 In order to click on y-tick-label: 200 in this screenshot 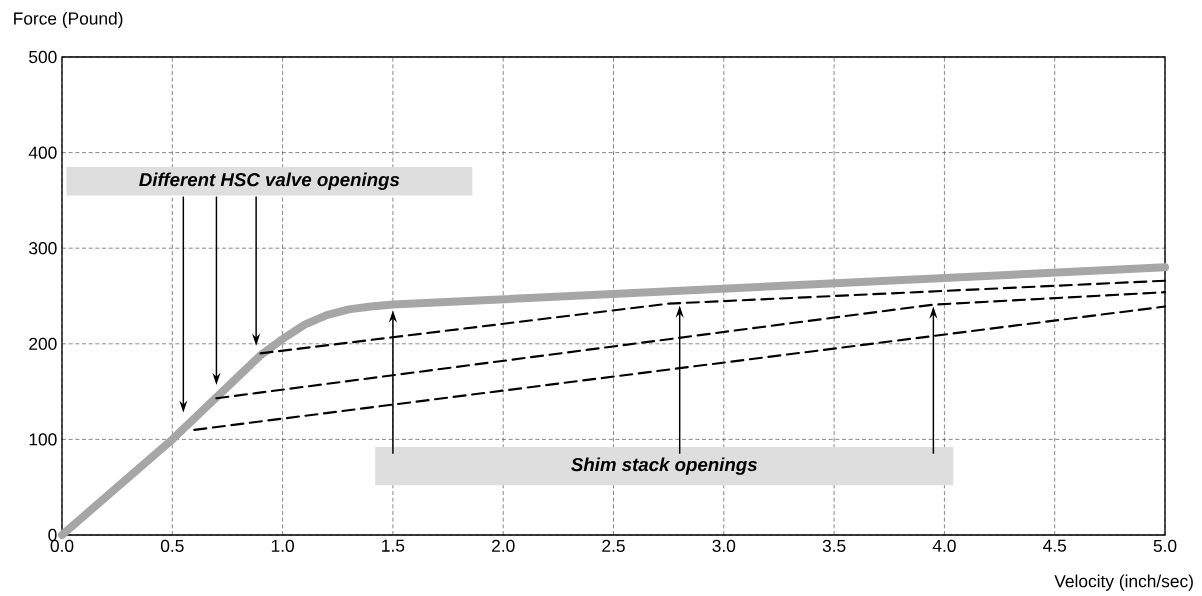, I will do `click(43, 343)`.